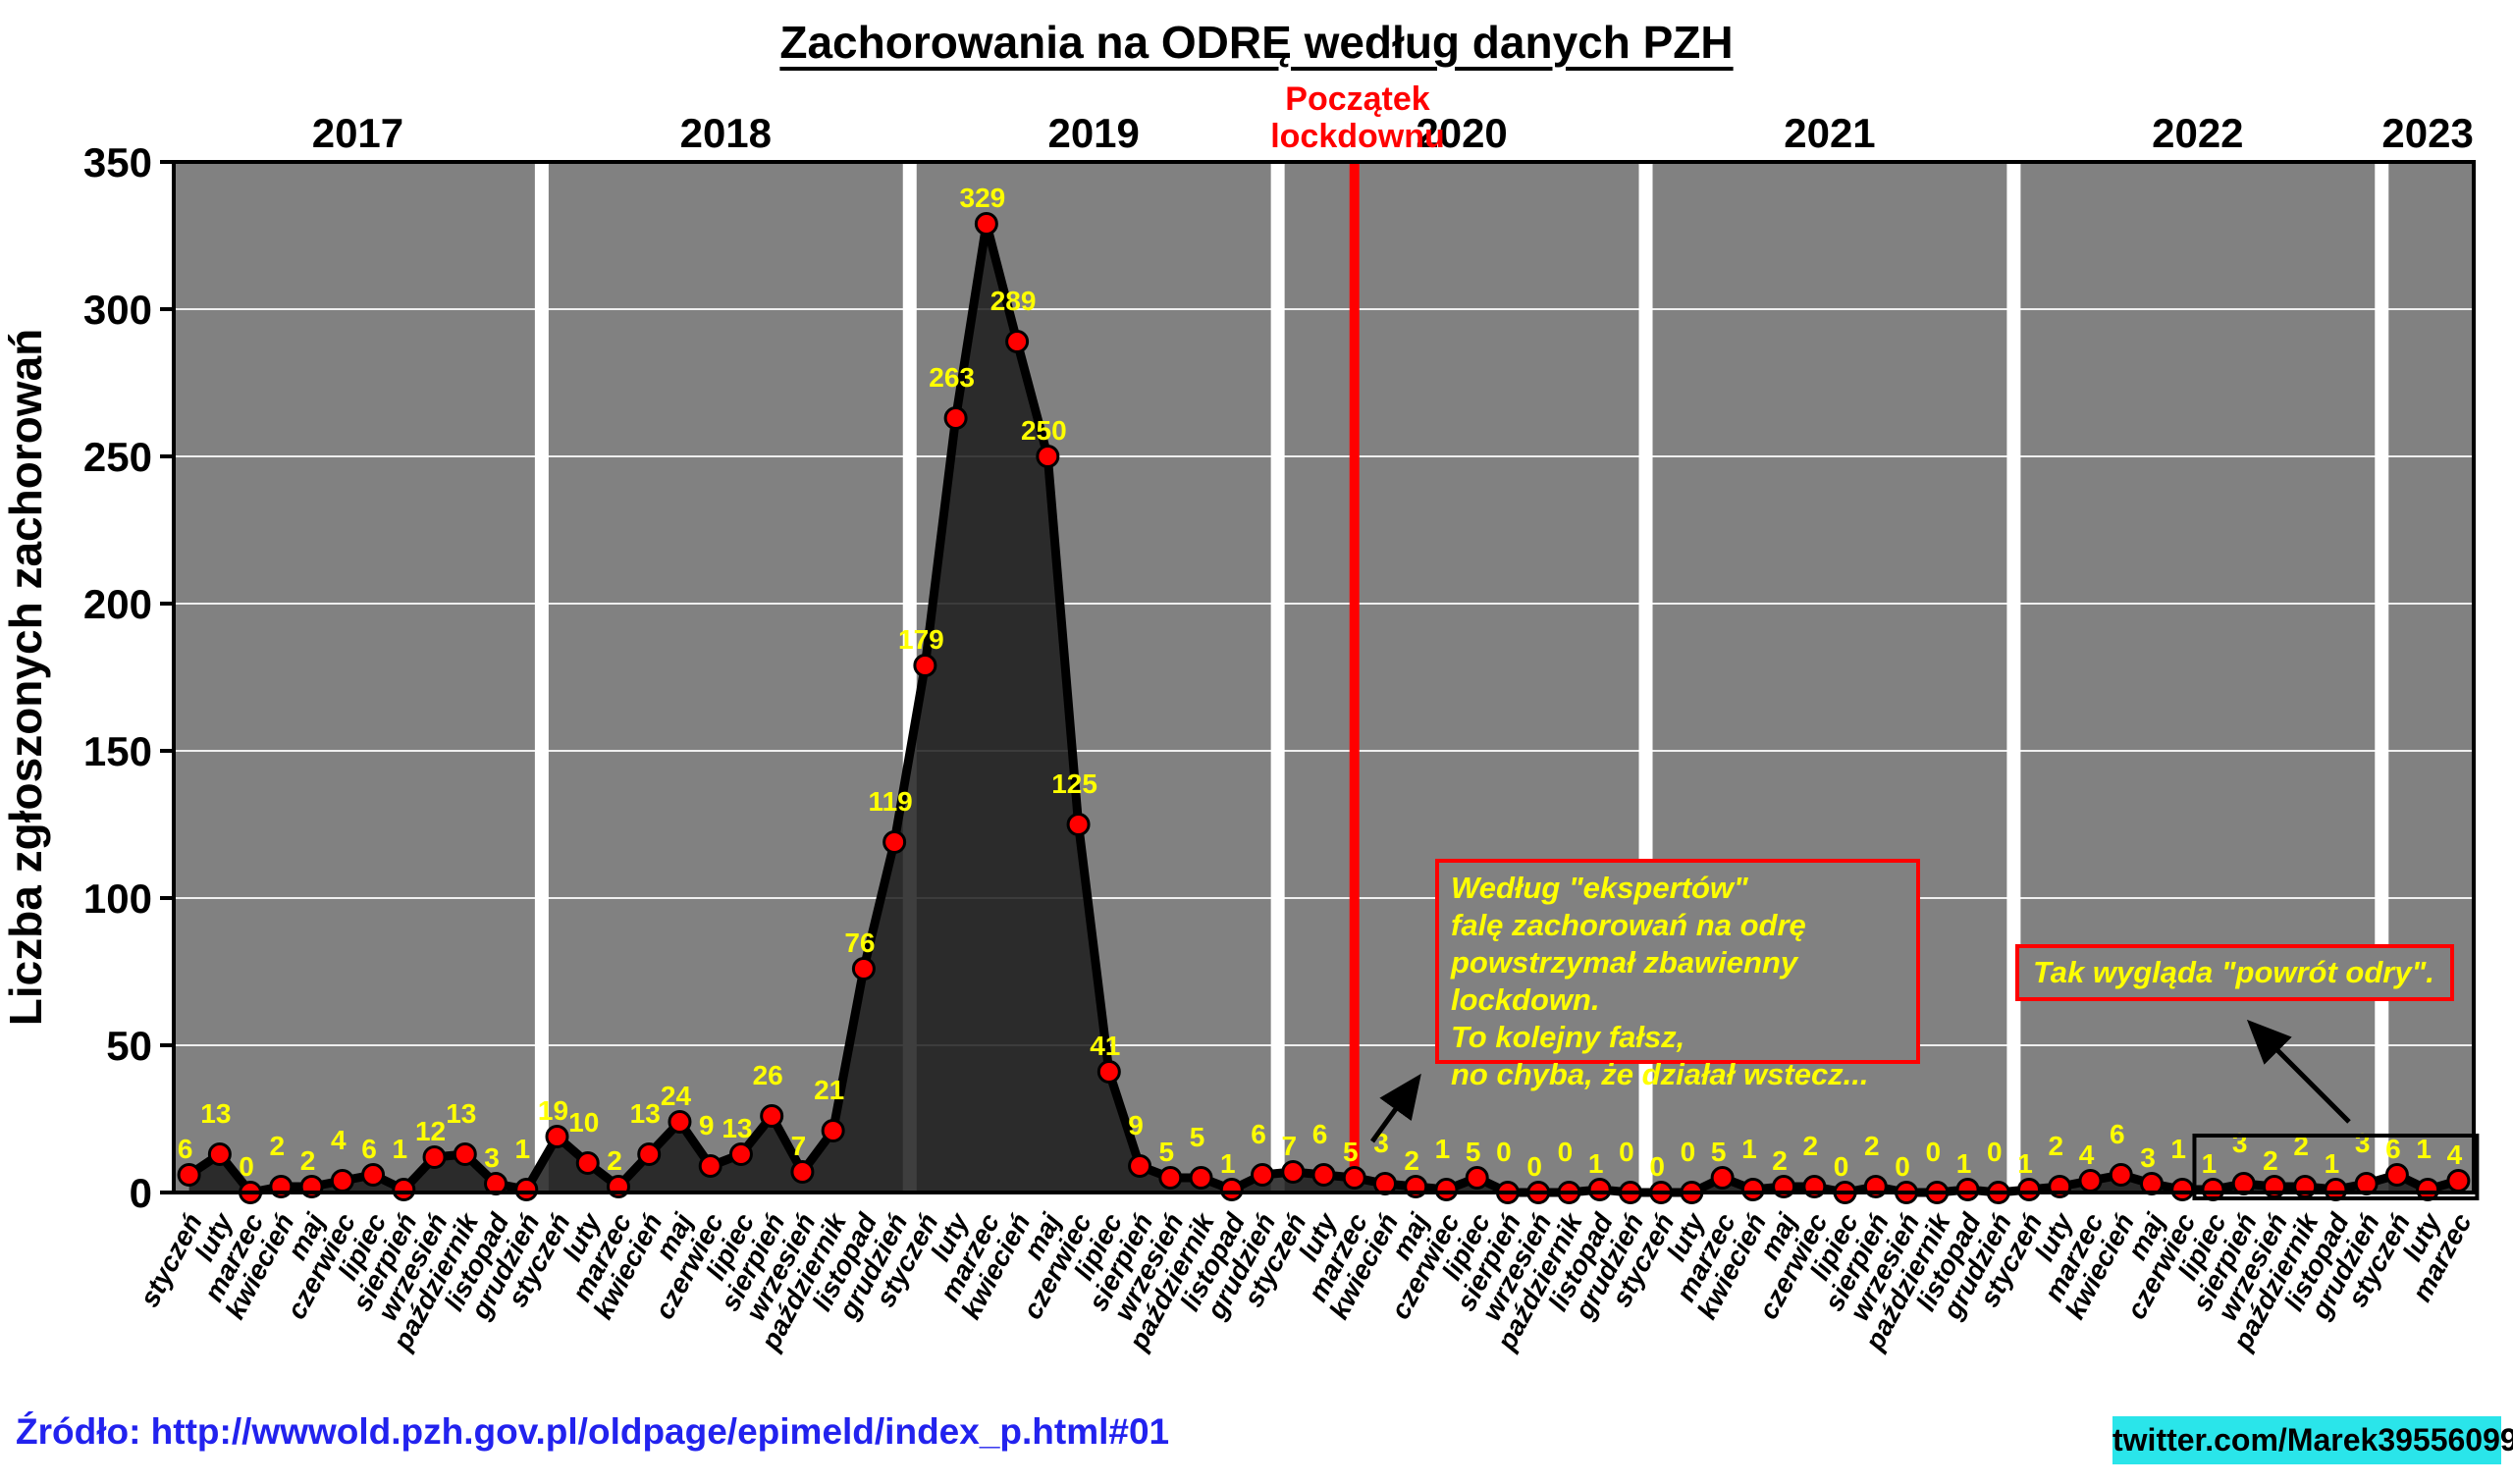 The height and width of the screenshot is (1484, 2513). I want to click on year-label: 2019, so click(1093, 133).